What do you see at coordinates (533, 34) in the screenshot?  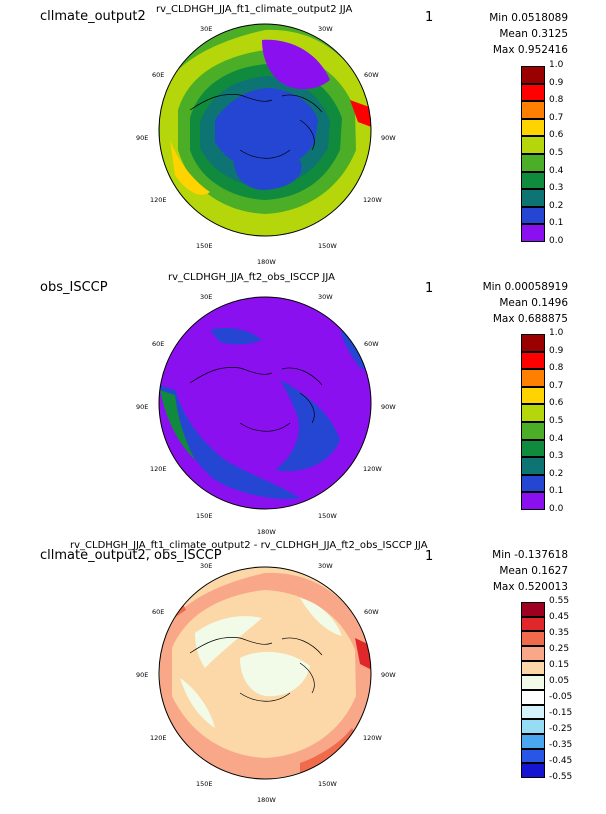 I see `stat-mean: Mean 0.3125` at bounding box center [533, 34].